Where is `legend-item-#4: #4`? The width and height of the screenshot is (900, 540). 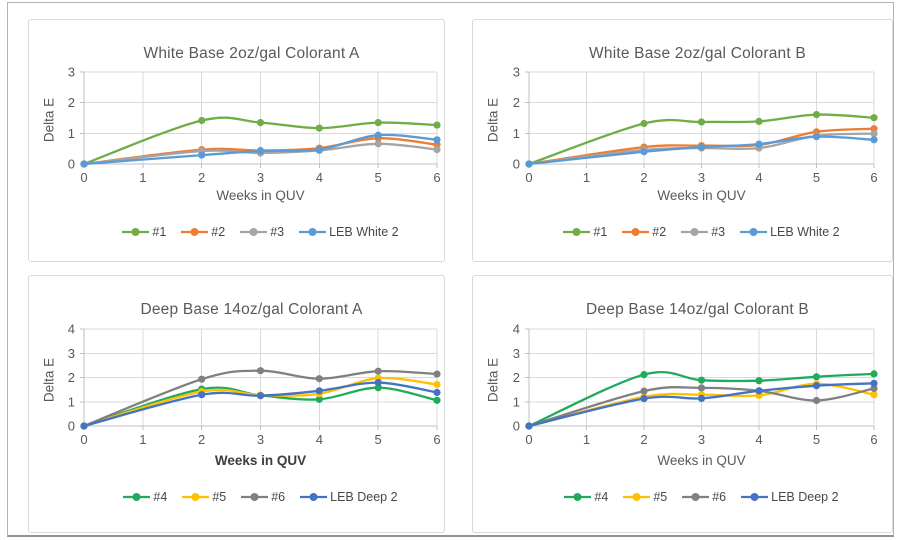
legend-item-#4: #4 is located at coordinates (145, 497).